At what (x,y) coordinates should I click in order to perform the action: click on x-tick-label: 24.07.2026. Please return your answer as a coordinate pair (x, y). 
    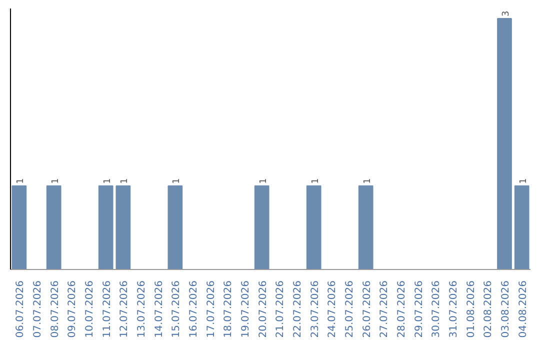
    Looking at the image, I should click on (332, 309).